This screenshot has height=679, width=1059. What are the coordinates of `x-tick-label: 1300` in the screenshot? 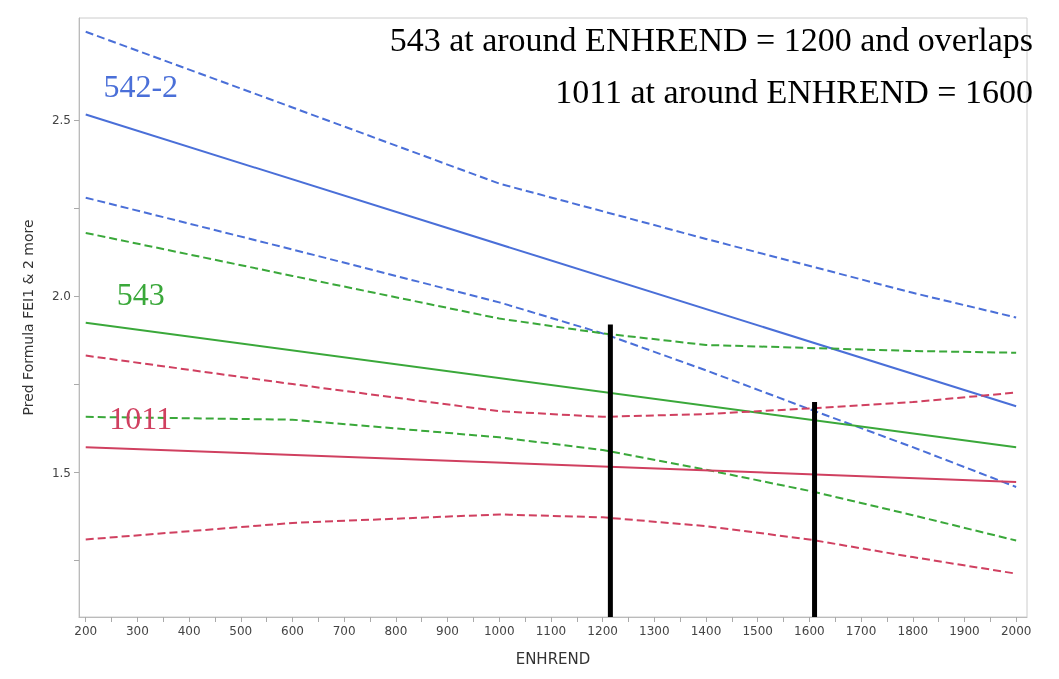 It's located at (654, 631).